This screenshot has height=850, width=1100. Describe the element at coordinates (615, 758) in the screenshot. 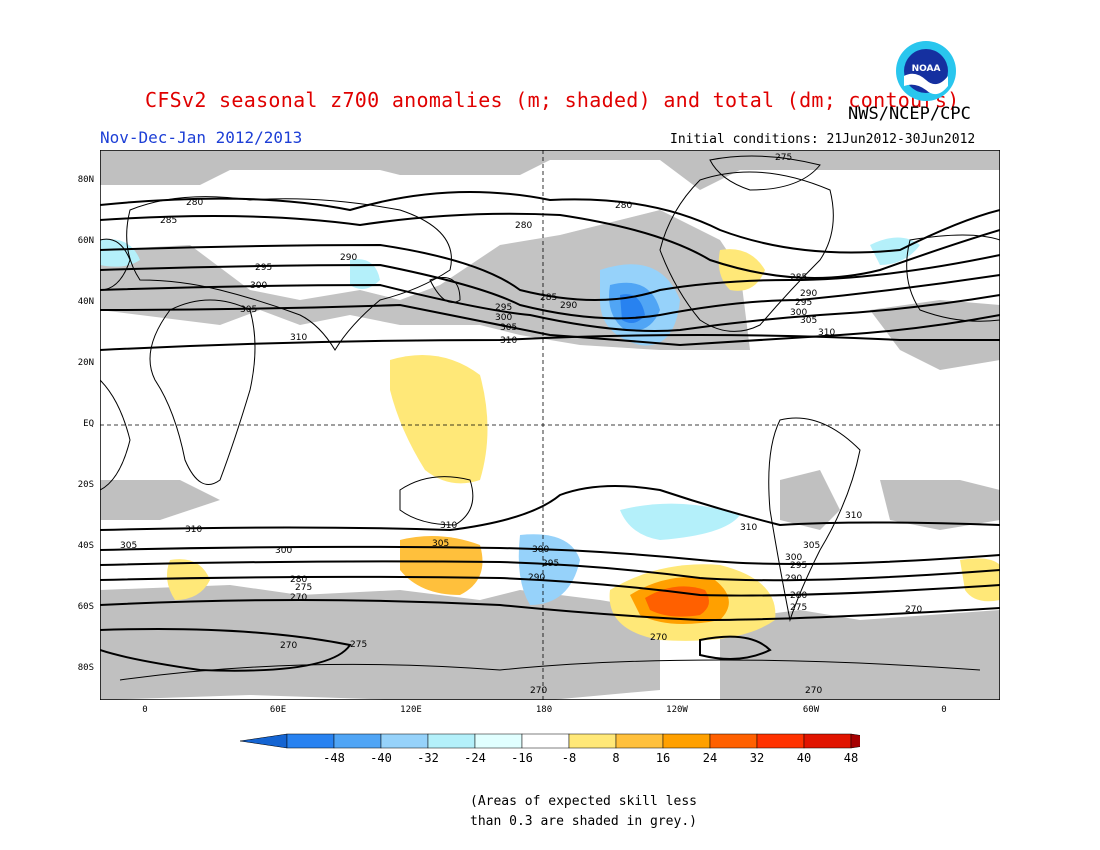

I see `colorbar-tick-label: 8` at that location.